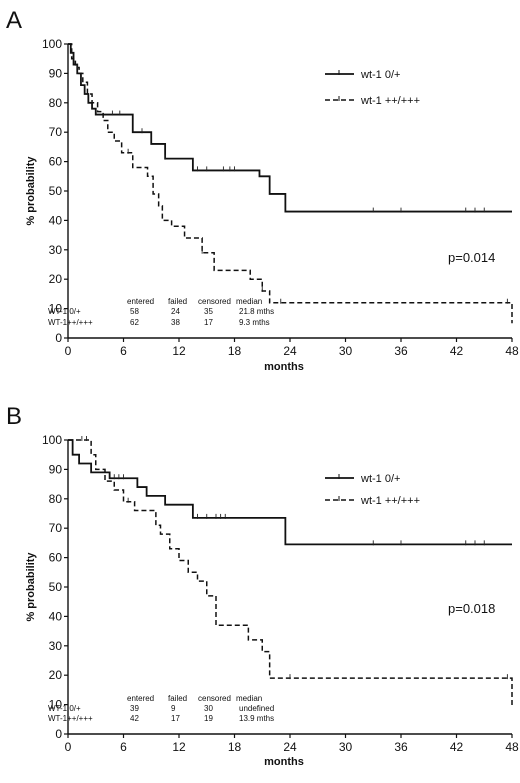  What do you see at coordinates (256, 311) in the screenshot?
I see `table-cell-median: 21.8 mths` at bounding box center [256, 311].